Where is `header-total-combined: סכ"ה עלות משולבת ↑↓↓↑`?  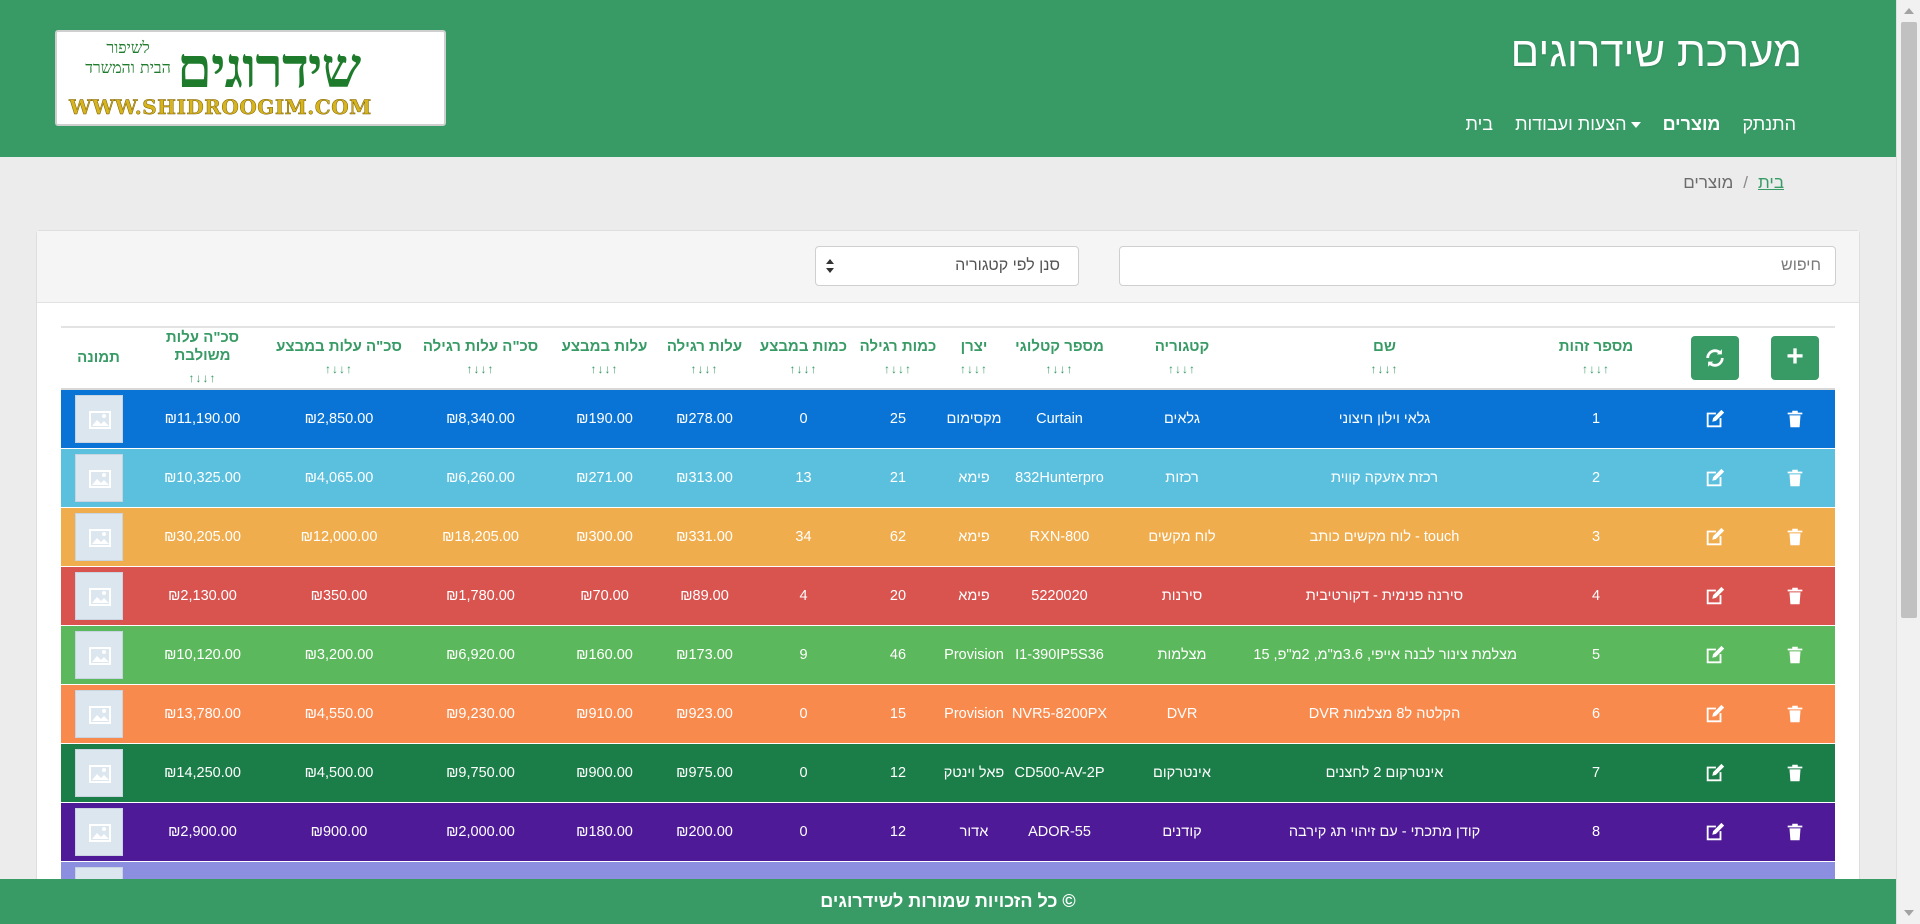
header-total-combined: סכ"ה עלות משולבת ↑↓↓↑ is located at coordinates (202, 358).